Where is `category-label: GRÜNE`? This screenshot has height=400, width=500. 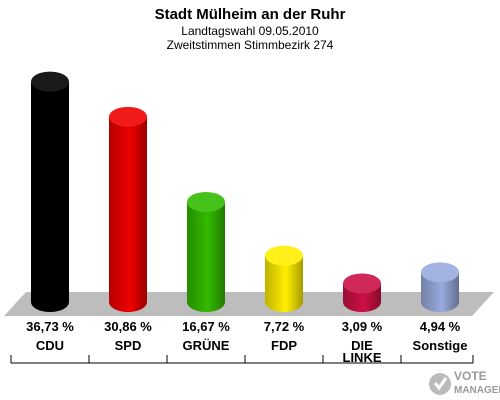 category-label: GRÜNE is located at coordinates (206, 345).